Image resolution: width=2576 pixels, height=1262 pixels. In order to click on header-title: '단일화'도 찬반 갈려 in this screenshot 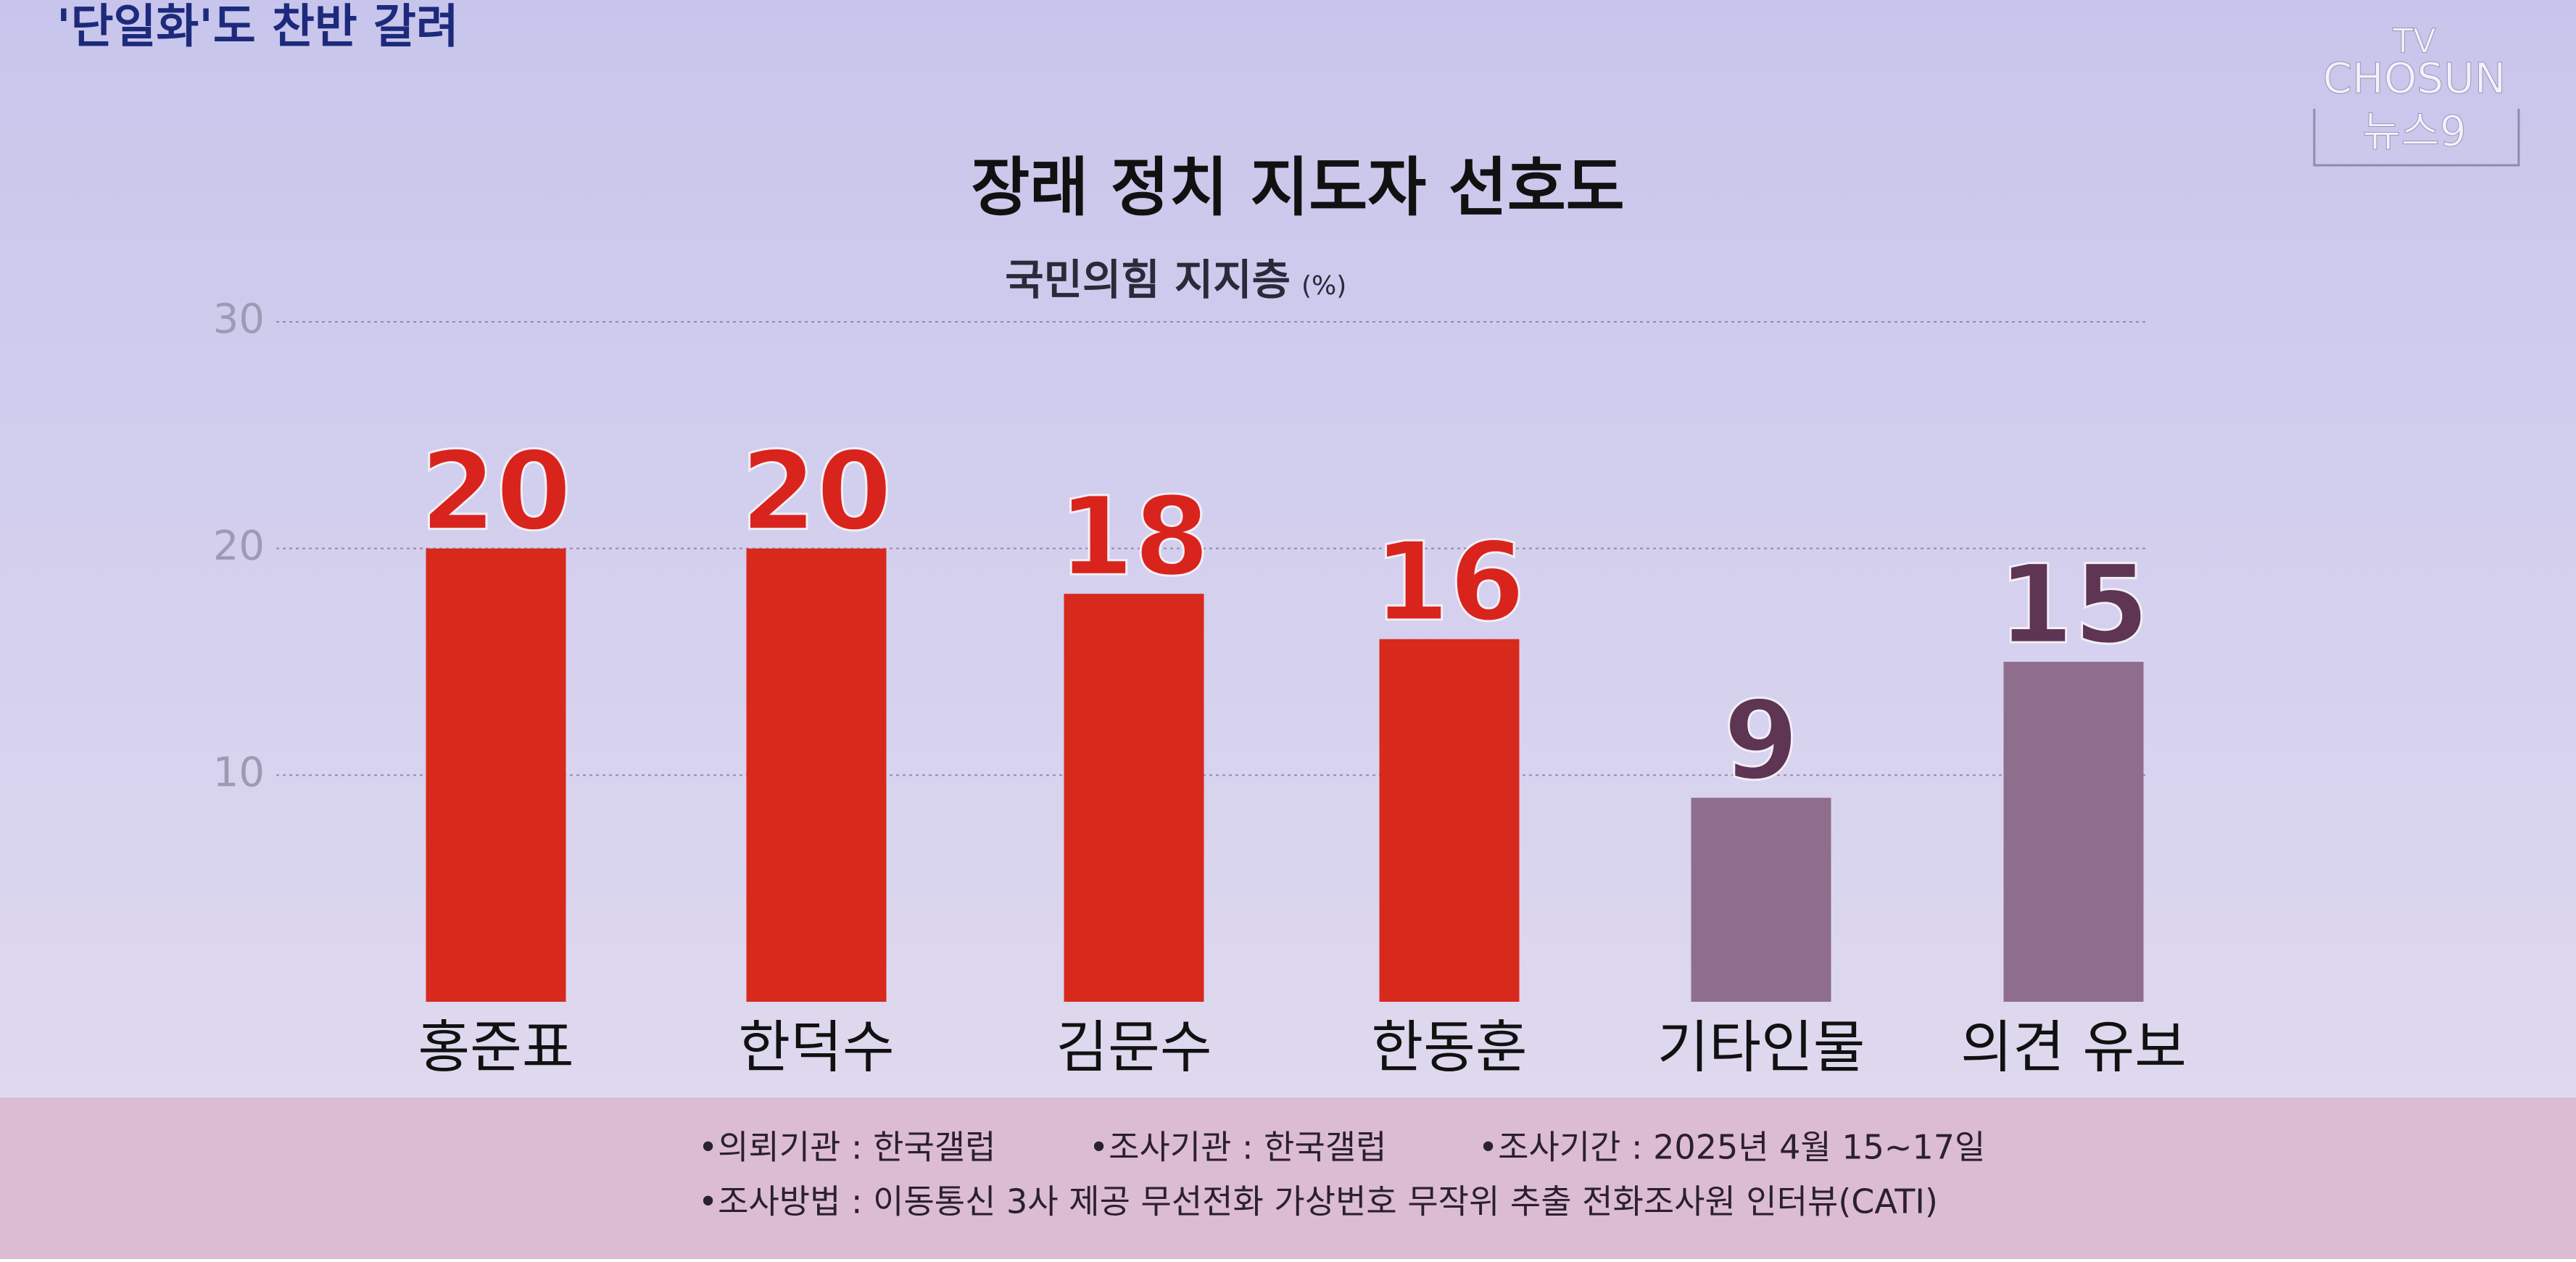, I will do `click(258, 28)`.